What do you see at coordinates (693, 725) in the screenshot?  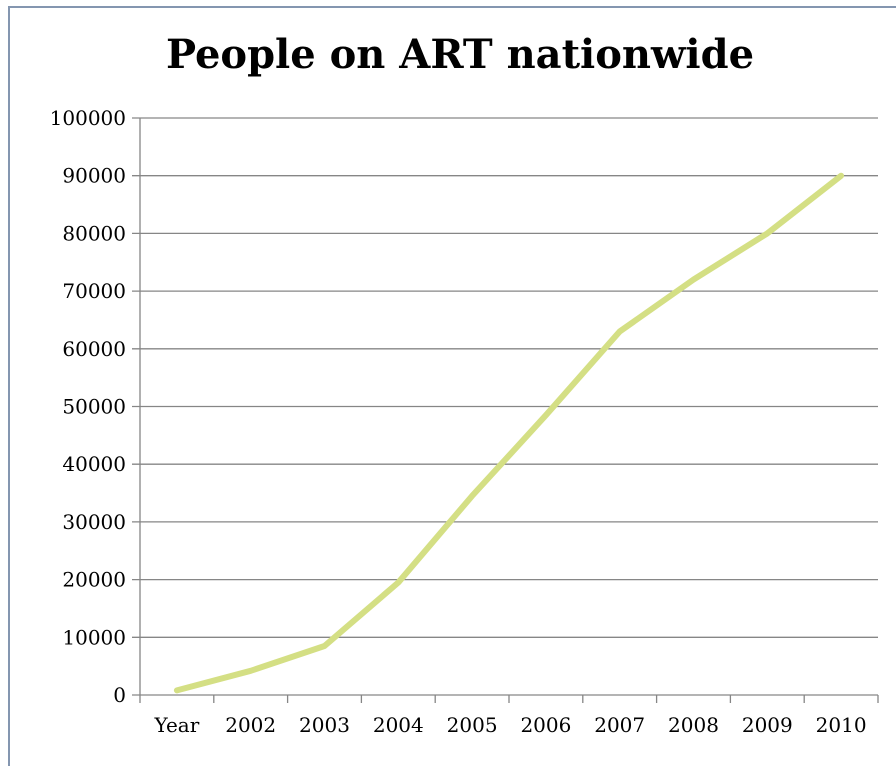 I see `x-tick-label-2008: 2008` at bounding box center [693, 725].